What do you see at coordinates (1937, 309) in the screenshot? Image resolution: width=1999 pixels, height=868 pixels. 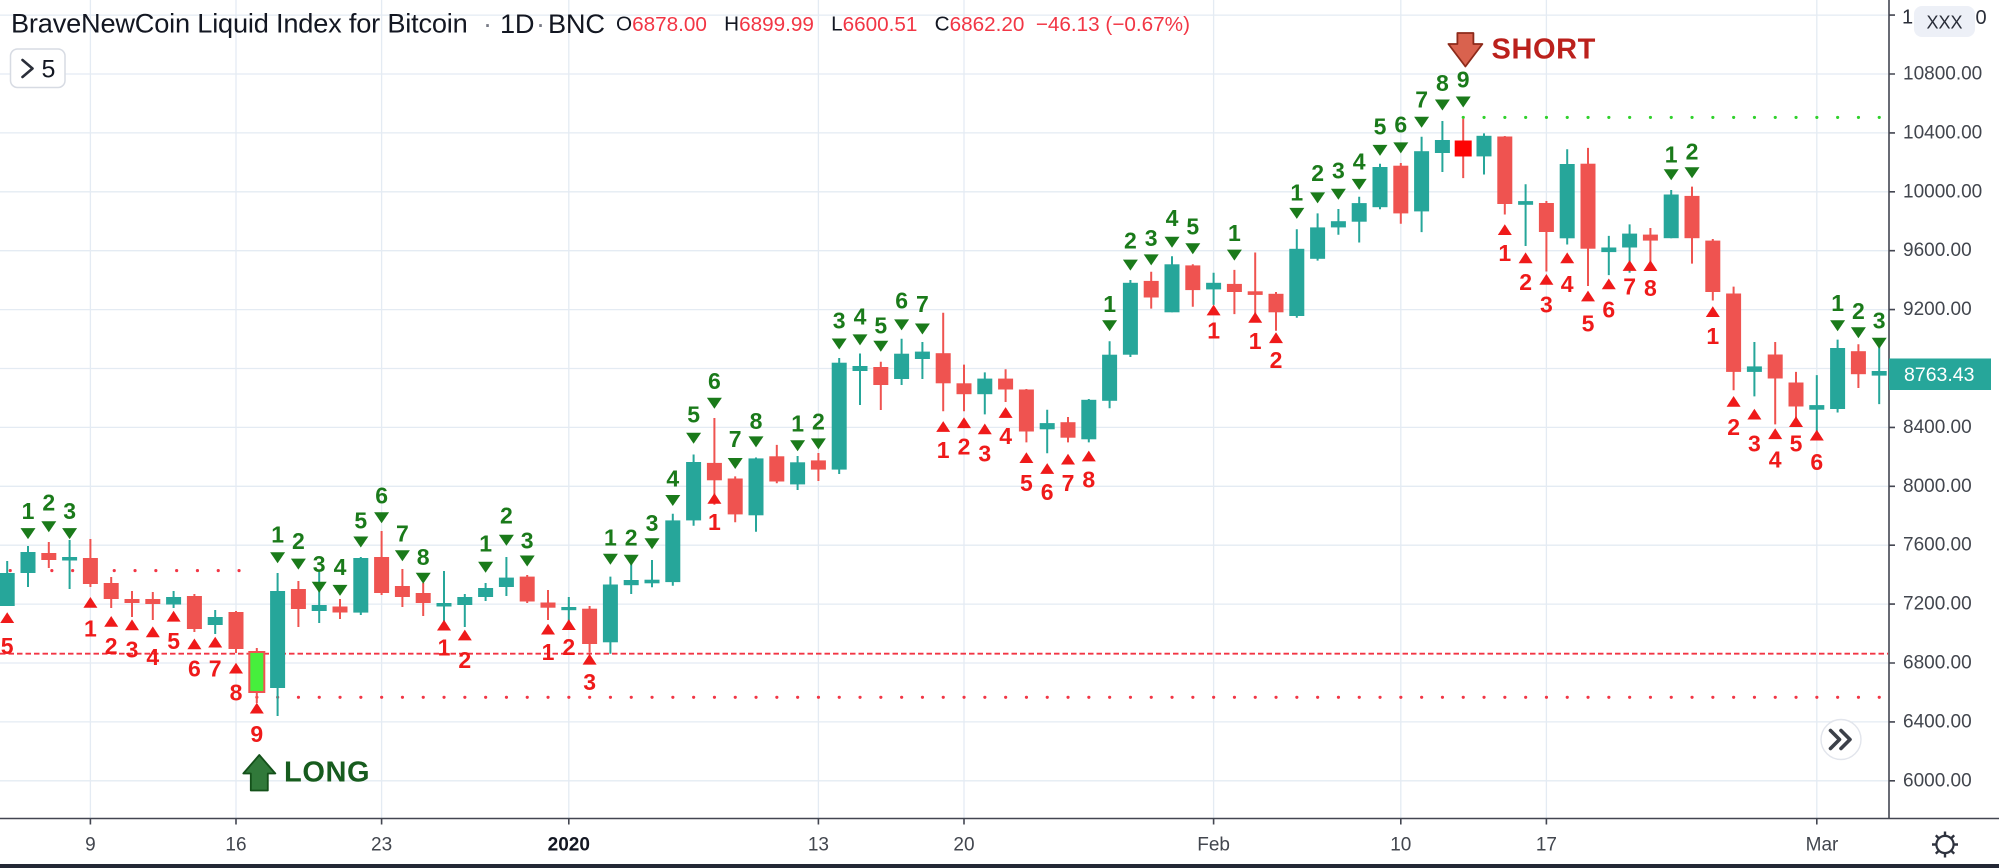 I see `svg-text: 9200.00` at bounding box center [1937, 309].